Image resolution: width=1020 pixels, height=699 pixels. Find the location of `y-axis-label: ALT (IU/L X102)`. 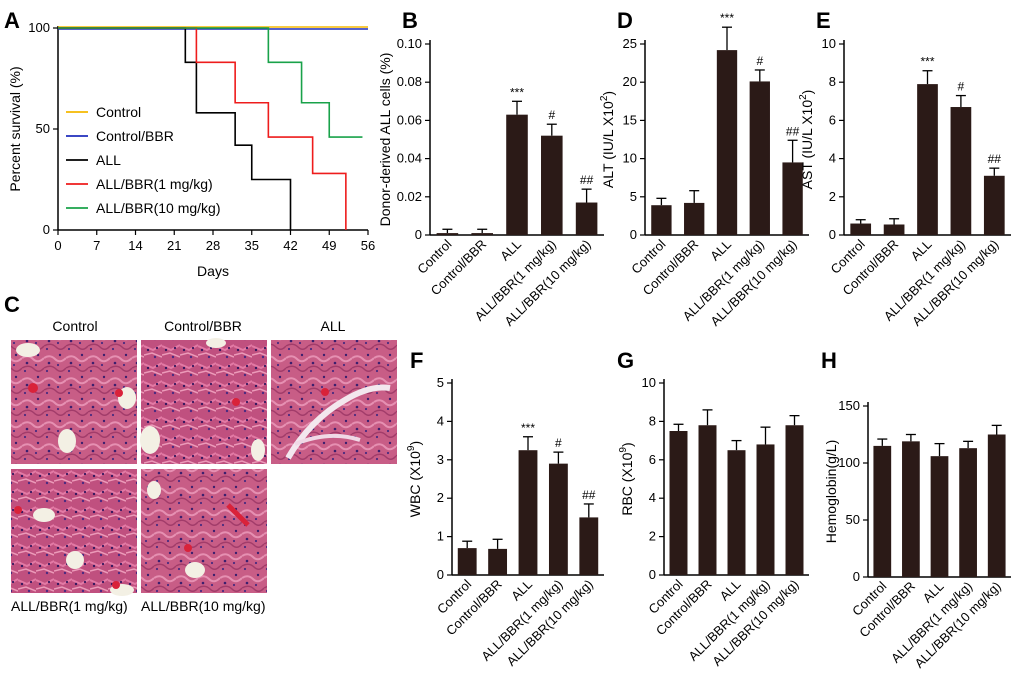

y-axis-label: ALT (IU/L X102) is located at coordinates (607, 139).